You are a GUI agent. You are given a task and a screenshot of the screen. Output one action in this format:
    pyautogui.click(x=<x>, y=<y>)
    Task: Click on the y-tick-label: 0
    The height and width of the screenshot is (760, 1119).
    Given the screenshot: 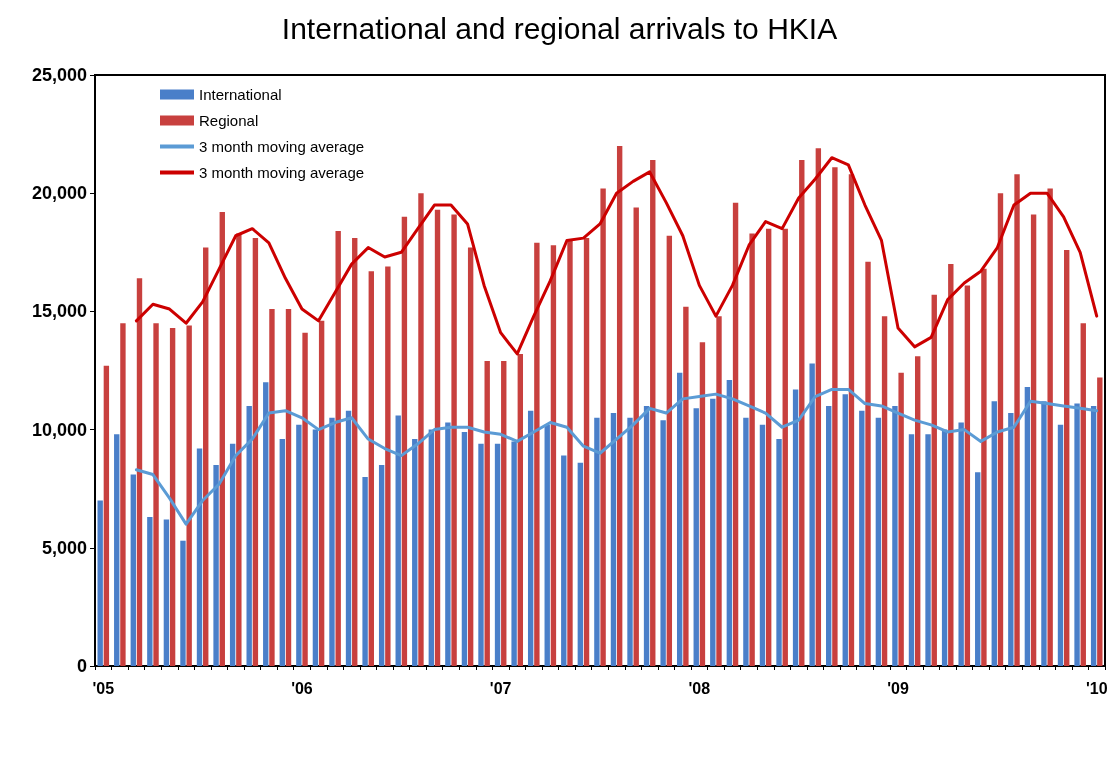 What is the action you would take?
    pyautogui.click(x=81, y=666)
    